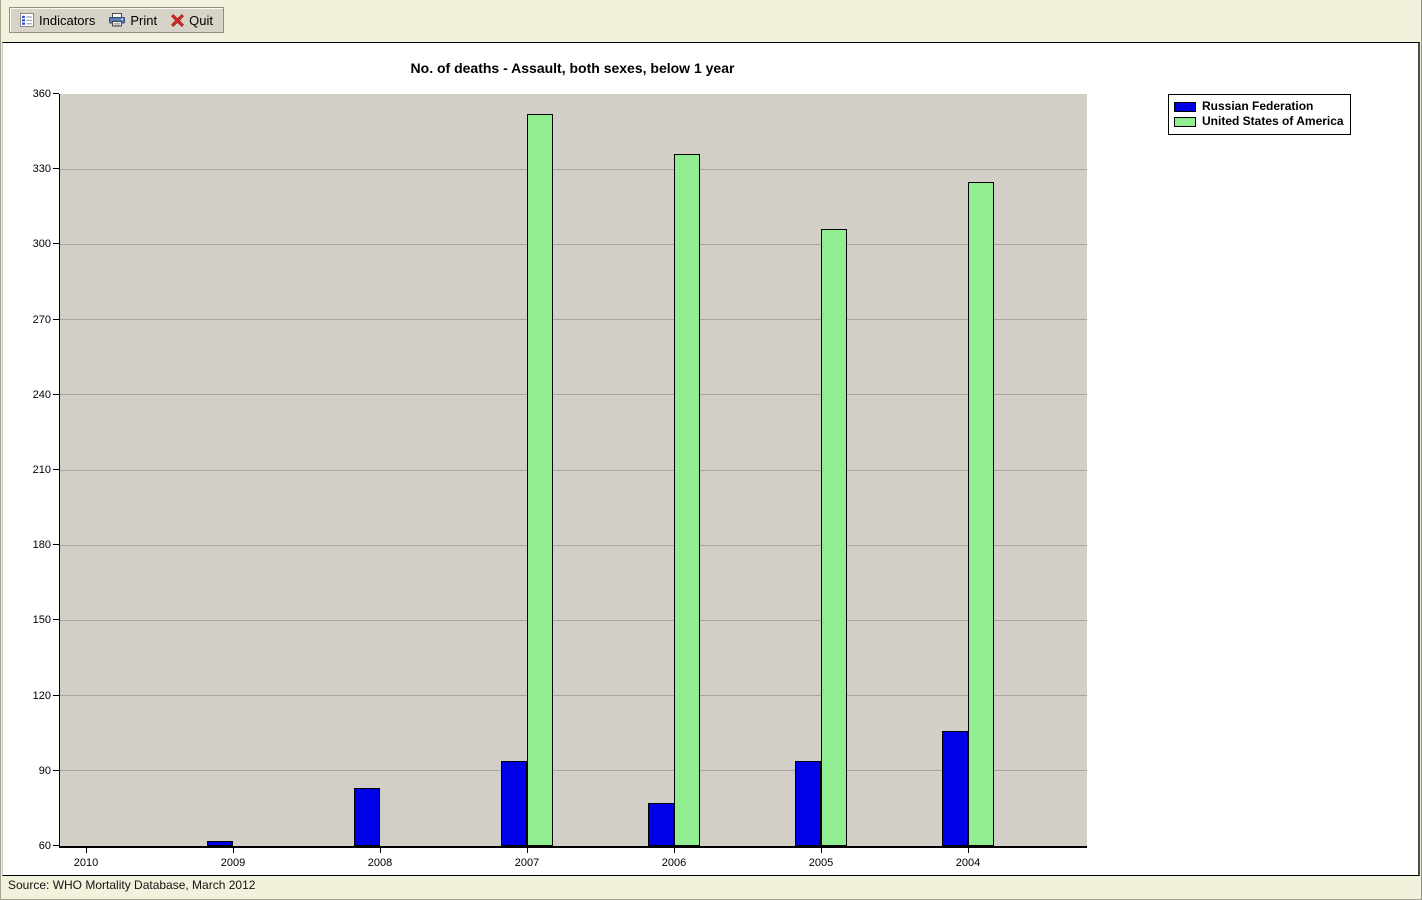 The image size is (1422, 900). Describe the element at coordinates (1273, 121) in the screenshot. I see `legend-label-united-states-of-america: United States of America` at that location.